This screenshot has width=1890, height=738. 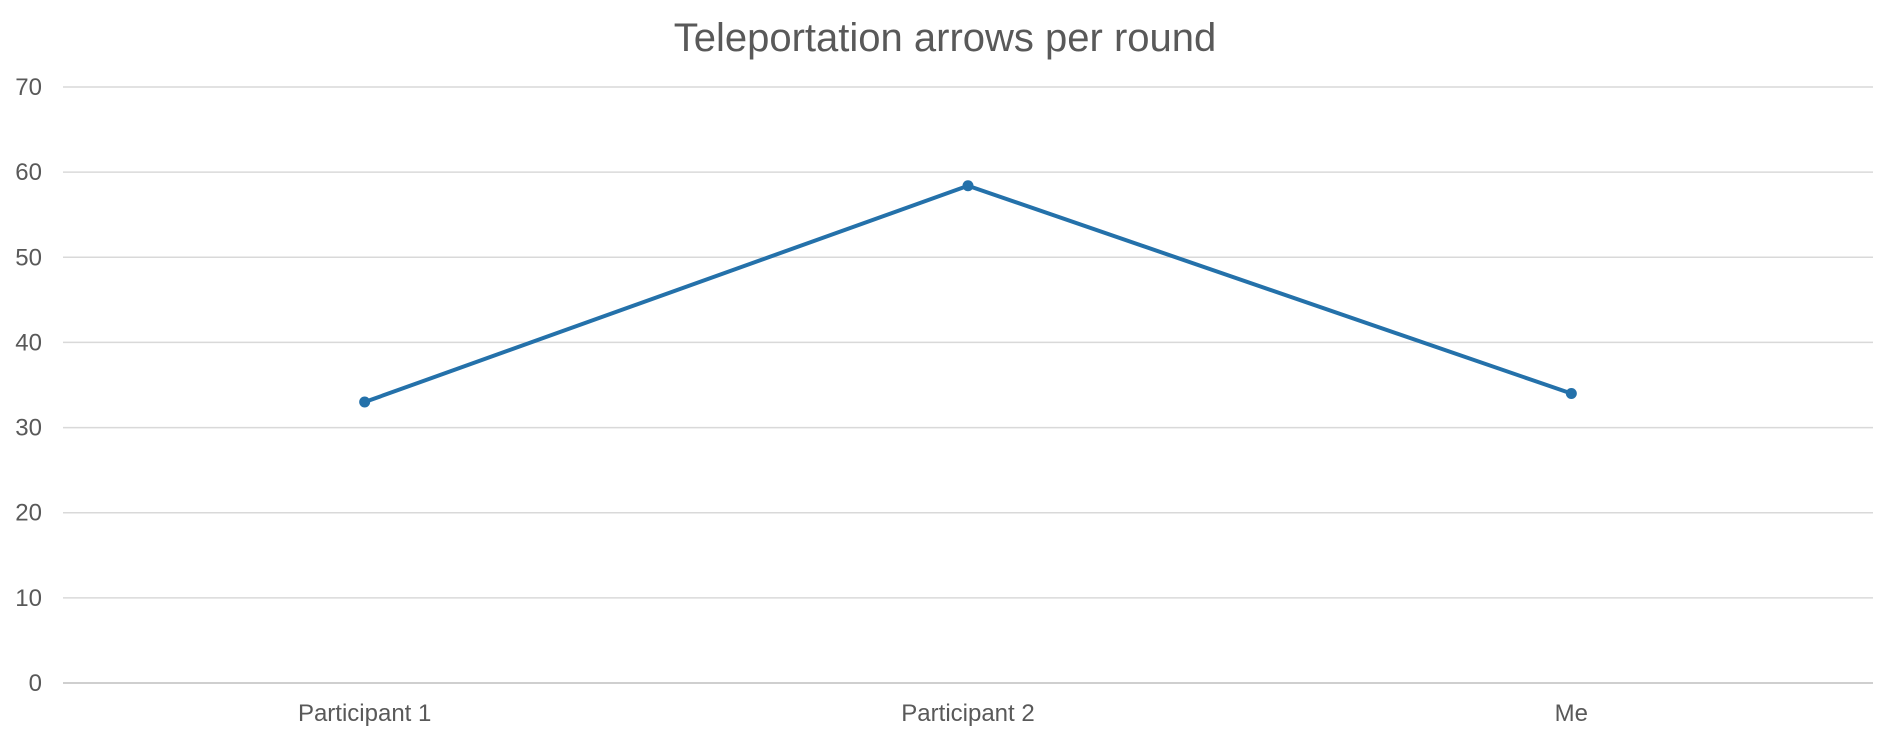 I want to click on x-tick-label: Me, so click(x=1571, y=713).